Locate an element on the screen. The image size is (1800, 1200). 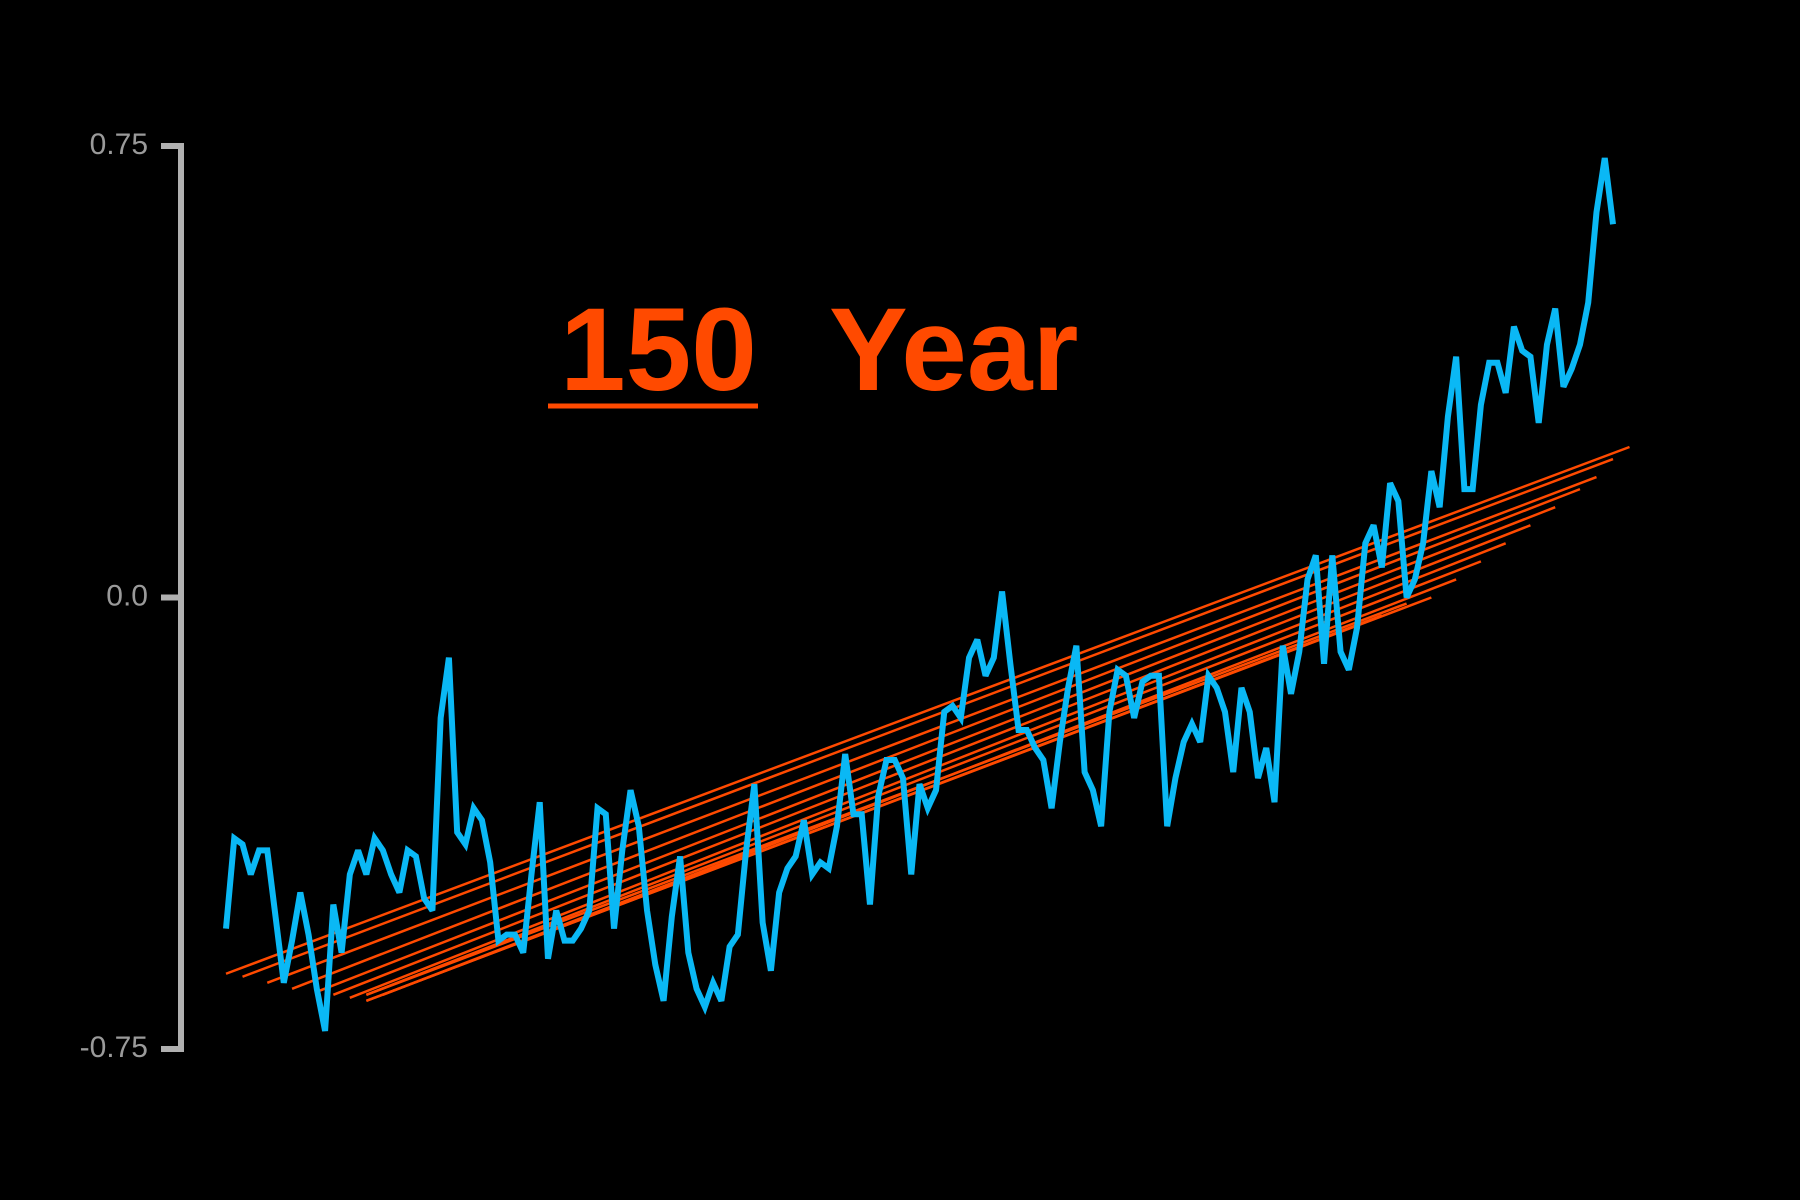
y-tick-label: -0.75 is located at coordinates (114, 1047).